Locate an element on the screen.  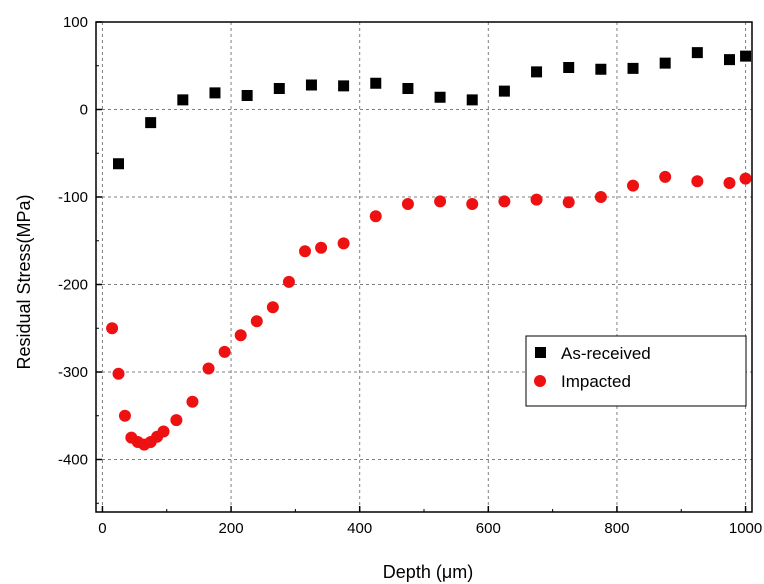
legend-box is located at coordinates (636, 371).